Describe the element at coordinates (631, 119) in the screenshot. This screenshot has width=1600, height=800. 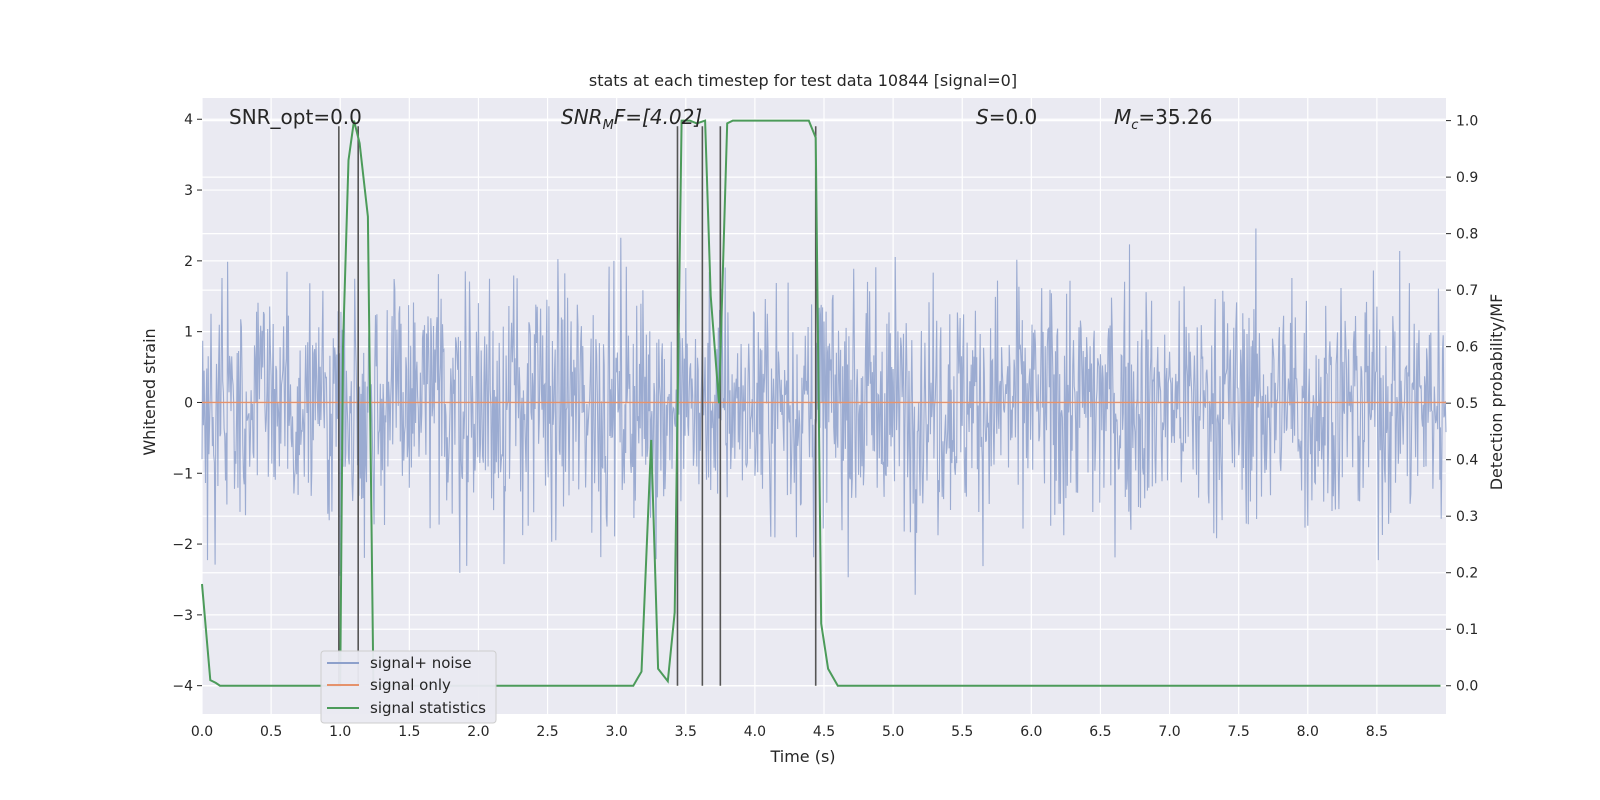
I see `annotation-snr-mf: SNRMF=[4.02]` at that location.